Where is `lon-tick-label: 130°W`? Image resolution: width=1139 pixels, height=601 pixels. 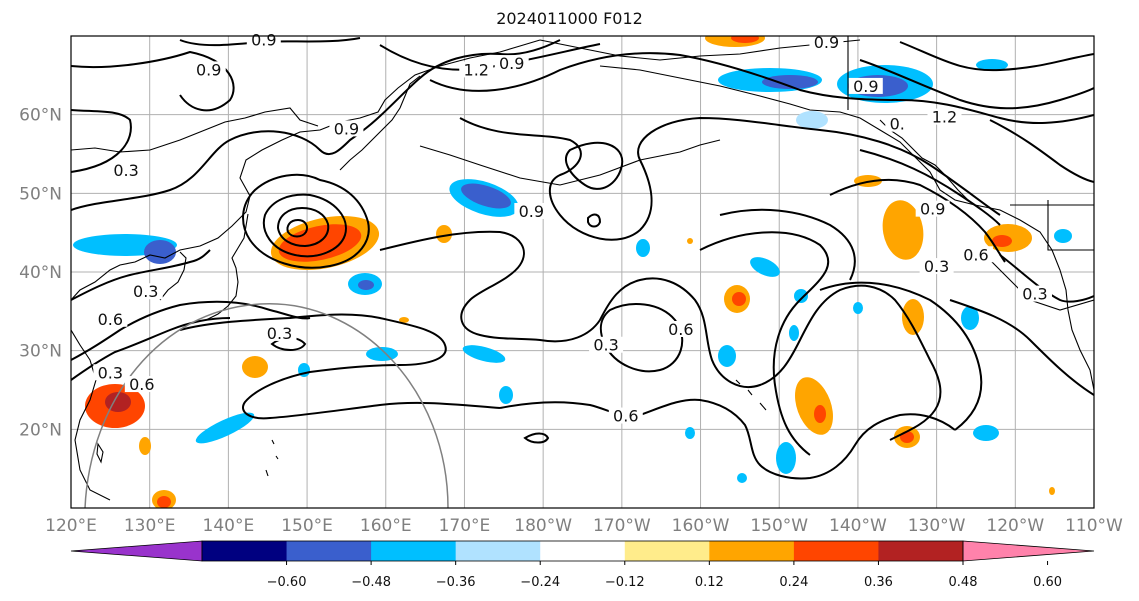 lon-tick-label: 130°W is located at coordinates (937, 526).